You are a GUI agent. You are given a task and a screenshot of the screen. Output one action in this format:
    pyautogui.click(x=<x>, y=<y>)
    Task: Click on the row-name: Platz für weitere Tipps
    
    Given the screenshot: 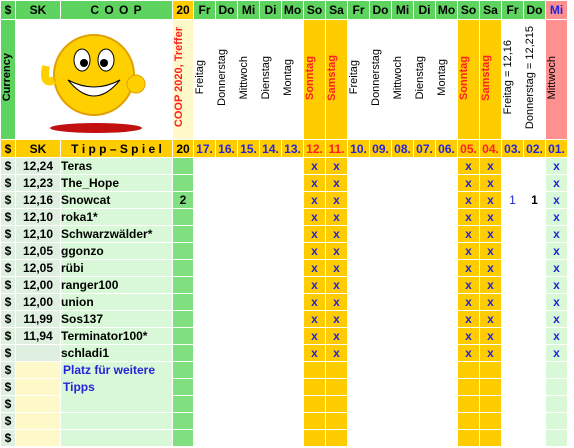 What is the action you would take?
    pyautogui.click(x=116, y=387)
    